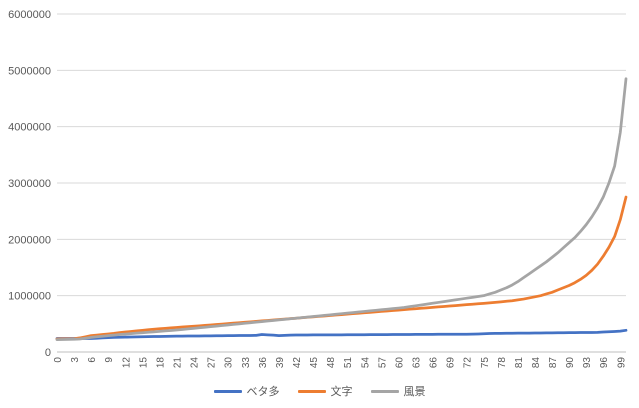 This screenshot has width=639, height=408. Describe the element at coordinates (143, 363) in the screenshot. I see `x-tick-label: 15` at that location.